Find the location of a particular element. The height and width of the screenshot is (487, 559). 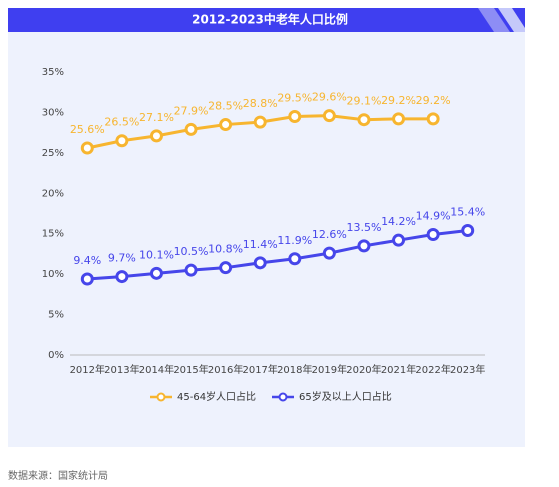

x-tick-label: 2022年 is located at coordinates (432, 369).